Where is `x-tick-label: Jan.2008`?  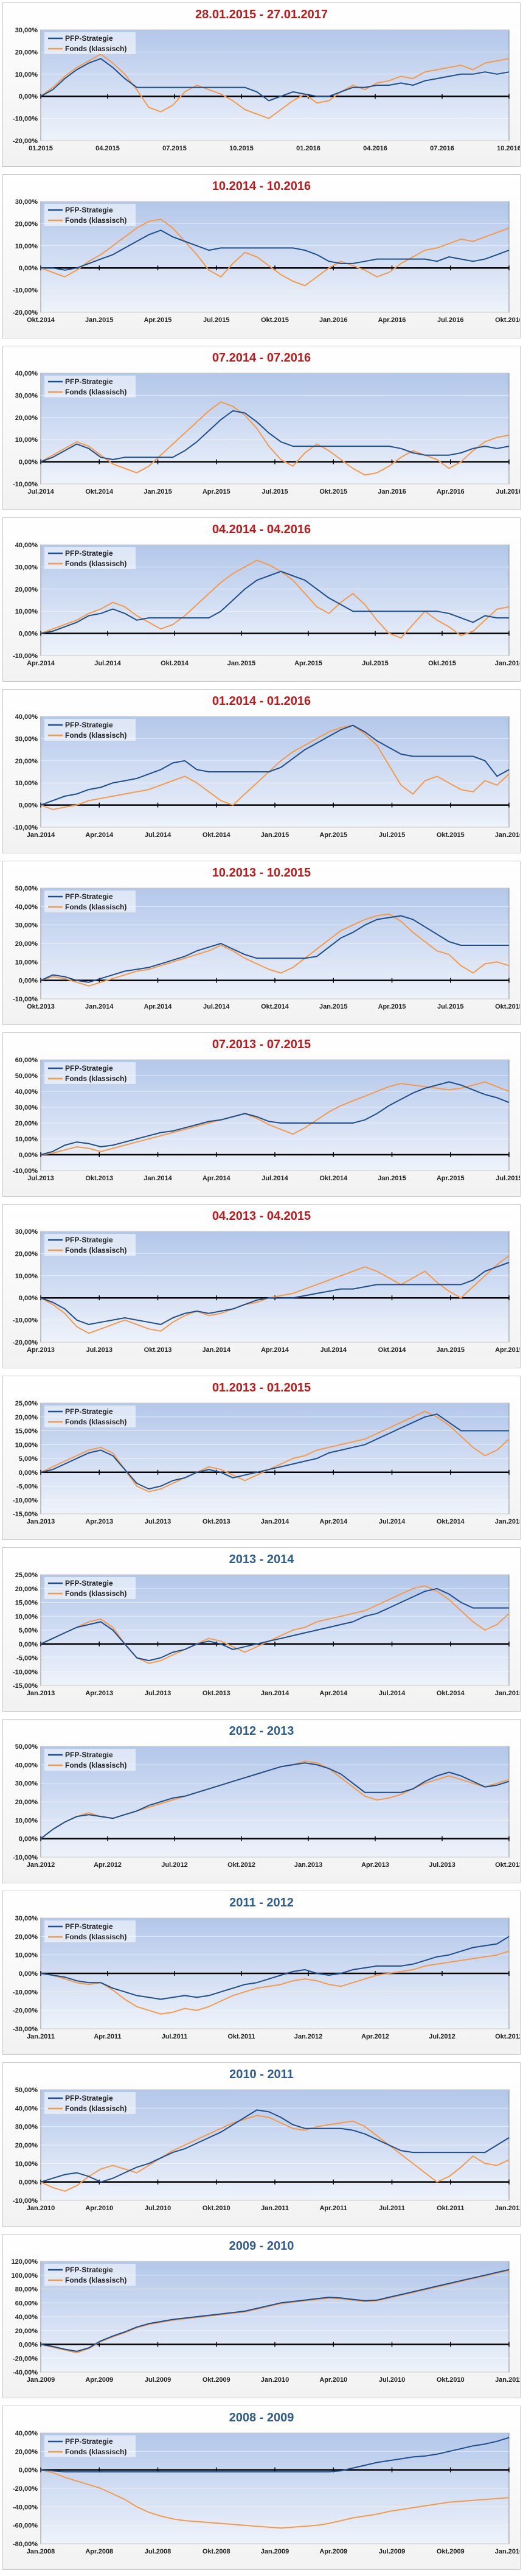 x-tick-label: Jan.2008 is located at coordinates (41, 2551).